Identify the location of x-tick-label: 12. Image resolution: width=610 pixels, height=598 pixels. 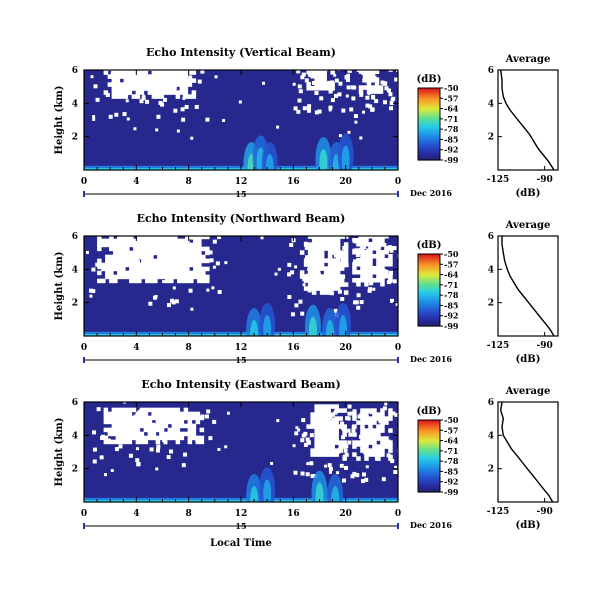
(241, 514).